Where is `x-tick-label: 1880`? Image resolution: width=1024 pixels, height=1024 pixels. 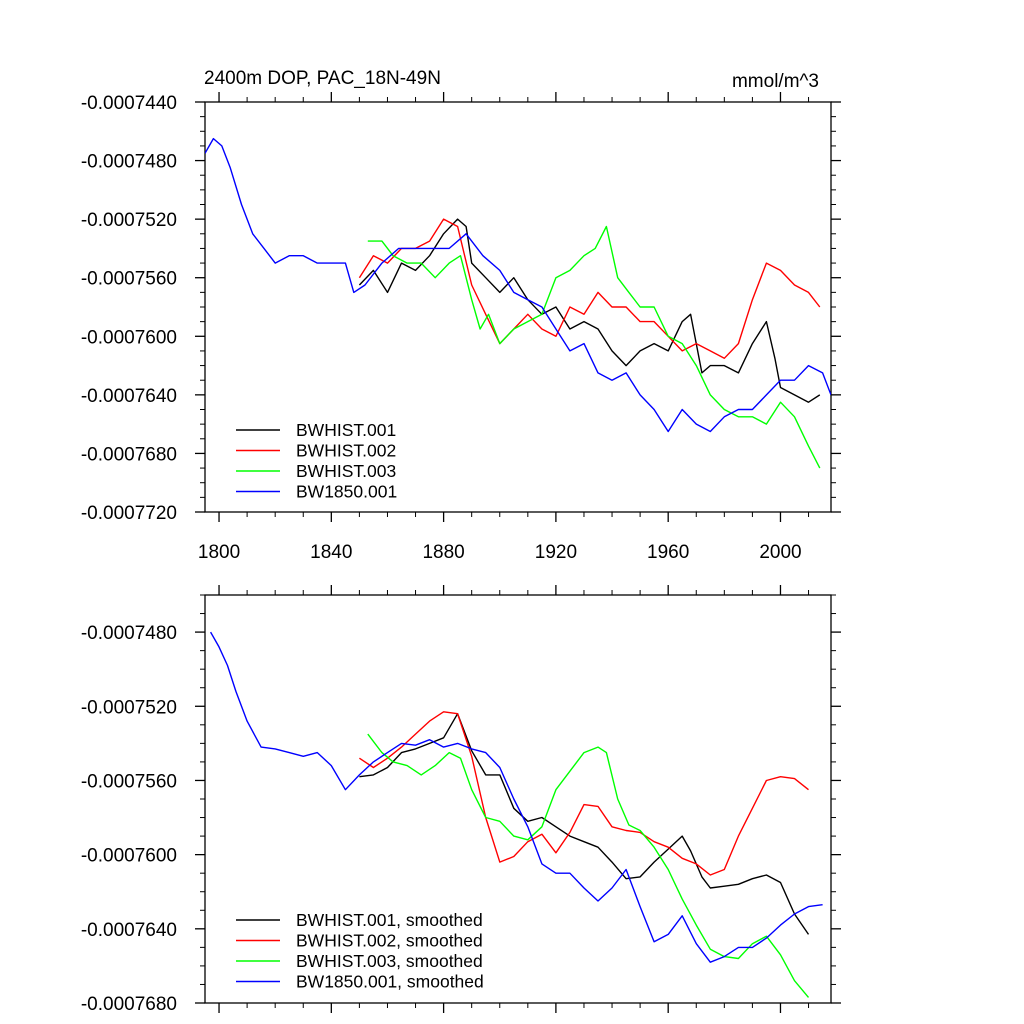 x-tick-label: 1880 is located at coordinates (443, 552).